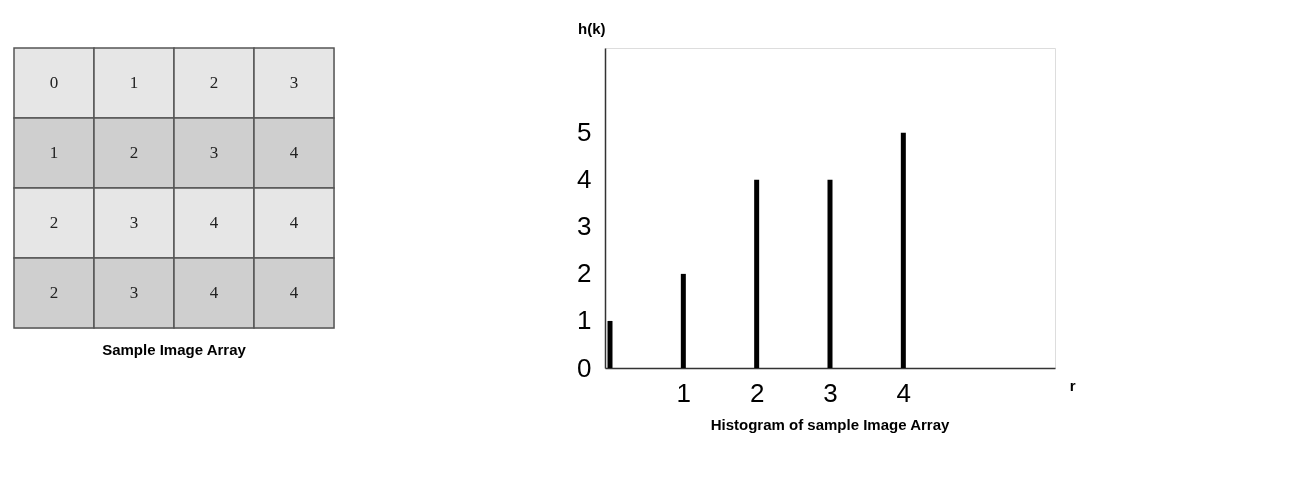 This screenshot has width=1296, height=492. Describe the element at coordinates (54, 82) in the screenshot. I see `data-label: 0` at that location.